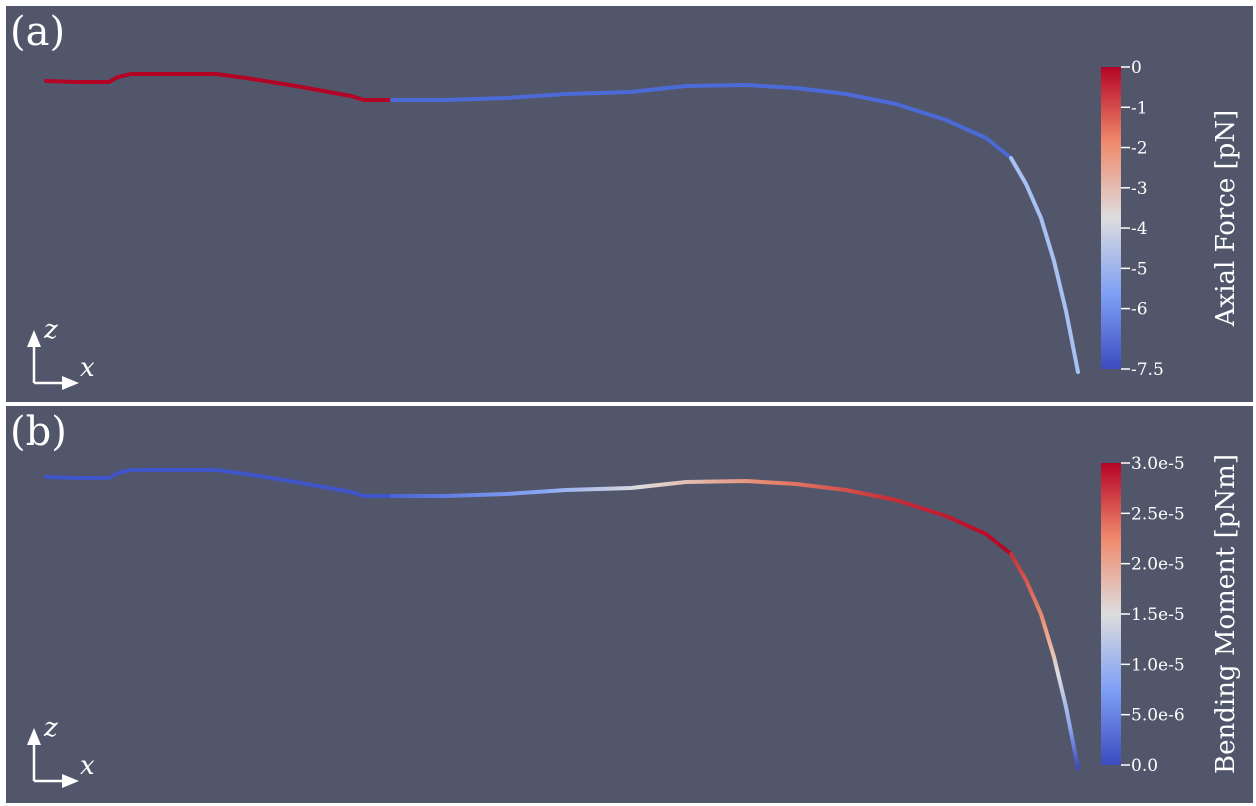 The image size is (1256, 806). Describe the element at coordinates (38, 32) in the screenshot. I see `panel-label: (a)` at that location.